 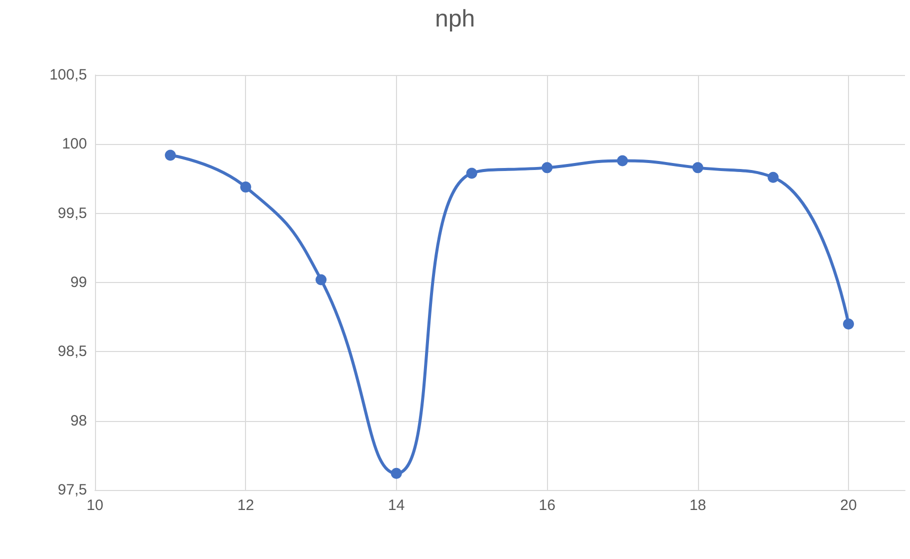 I want to click on y-tick-label: 98,5, so click(x=72, y=351).